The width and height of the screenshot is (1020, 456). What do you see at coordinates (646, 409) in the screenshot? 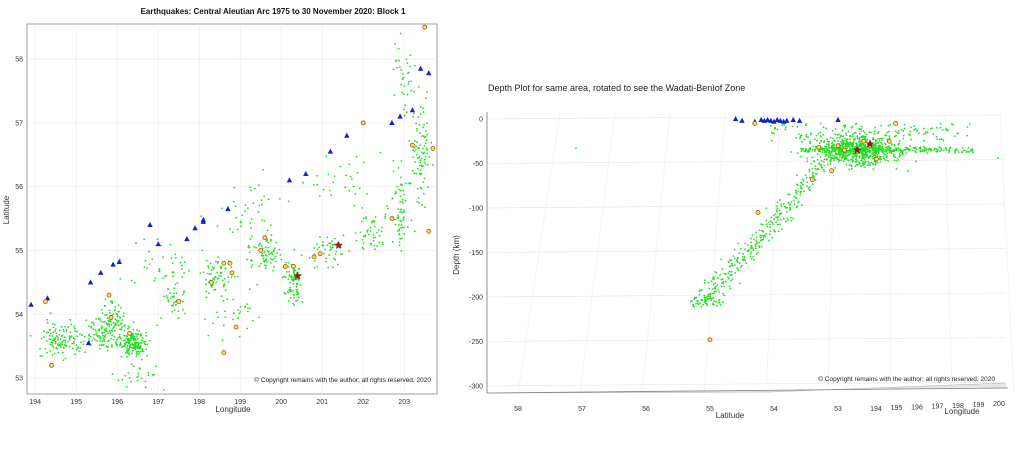
I see `depth-lat-tick-label: 56` at bounding box center [646, 409].